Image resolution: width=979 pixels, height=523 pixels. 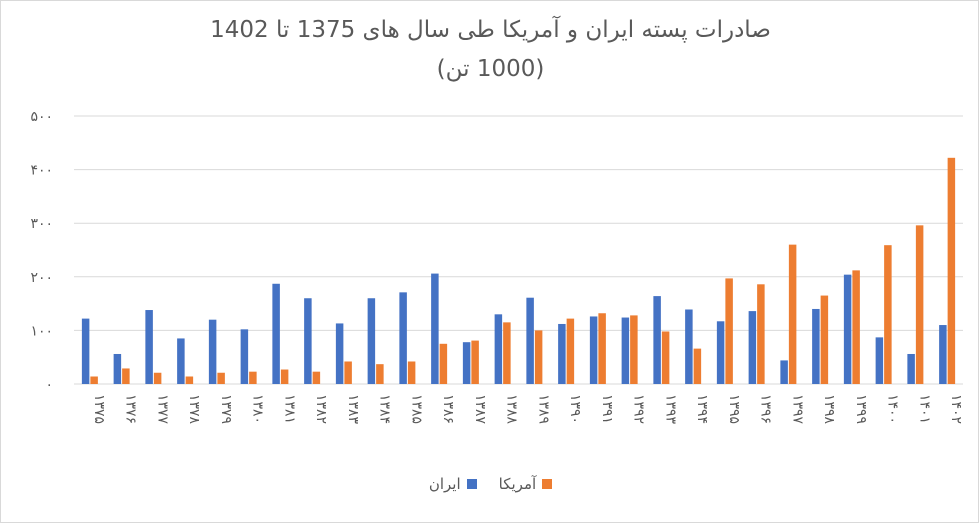 I want to click on legend-item-iran: ایران, so click(x=453, y=484).